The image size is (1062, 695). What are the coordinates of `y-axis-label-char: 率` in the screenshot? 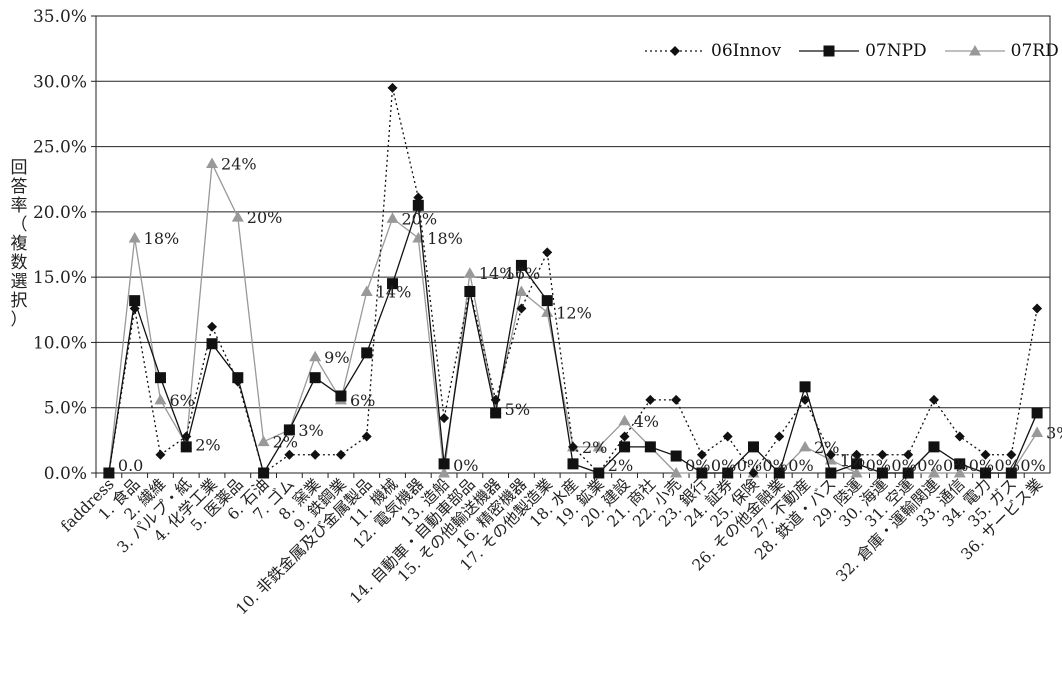 It's located at (19, 206).